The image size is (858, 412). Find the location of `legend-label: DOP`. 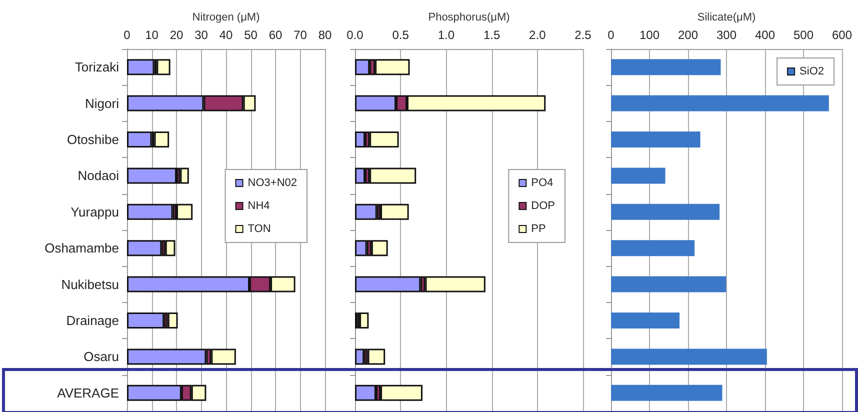

legend-label: DOP is located at coordinates (543, 206).